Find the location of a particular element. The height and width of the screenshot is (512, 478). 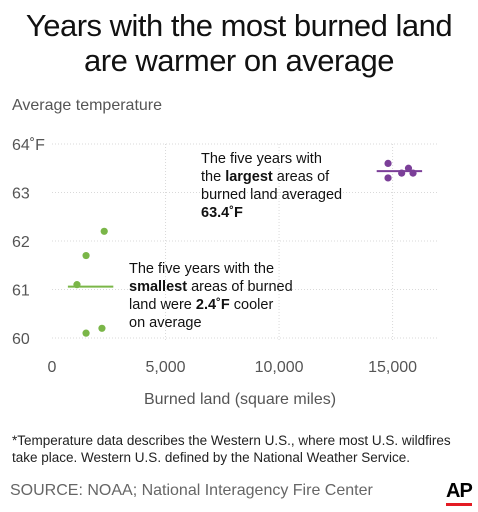

ap-logo-bar is located at coordinates (459, 504).